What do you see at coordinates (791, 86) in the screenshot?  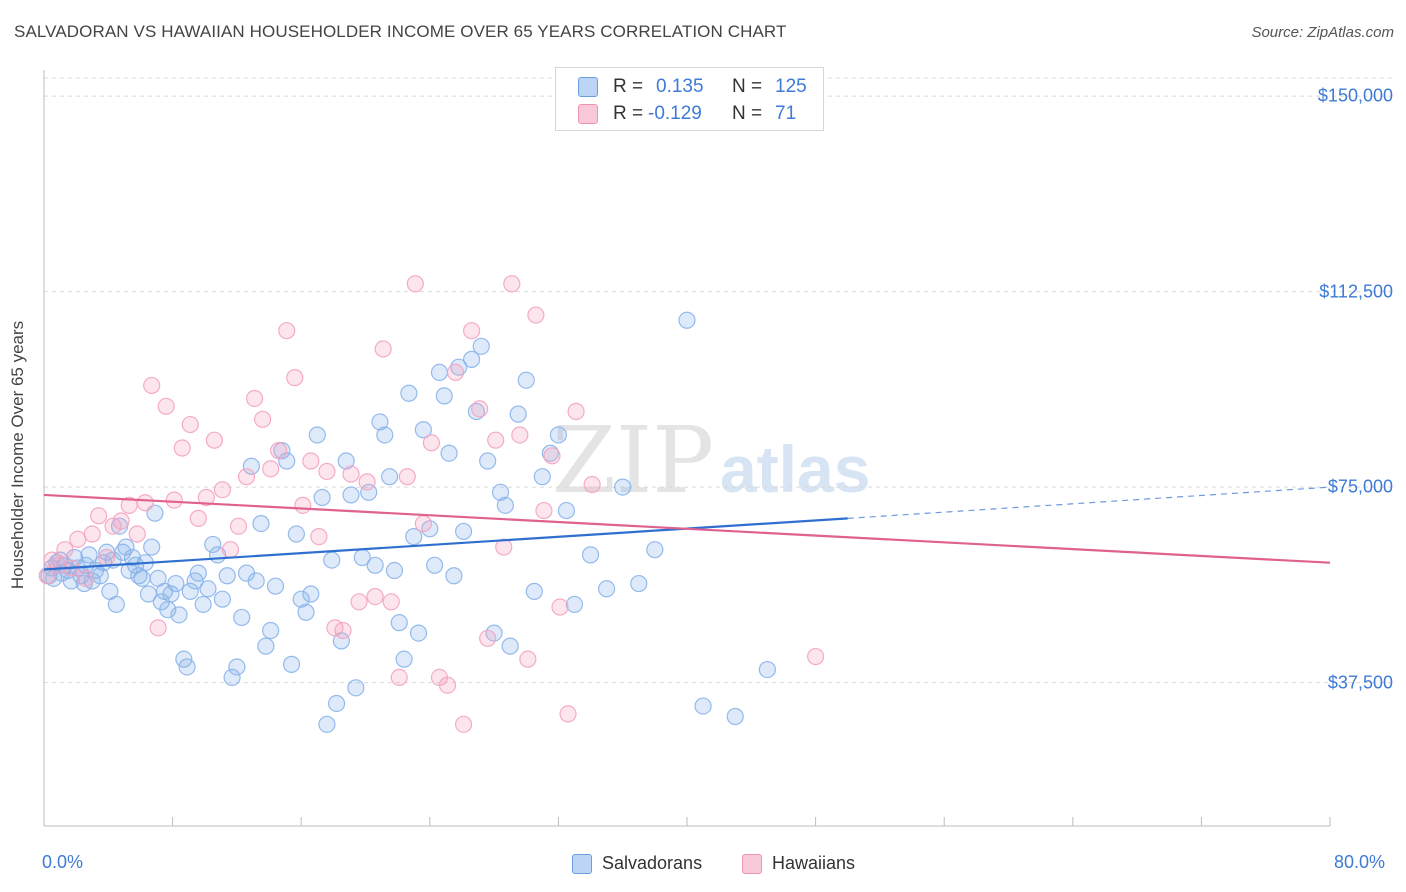 I see `legend-n-value: 125` at bounding box center [791, 86].